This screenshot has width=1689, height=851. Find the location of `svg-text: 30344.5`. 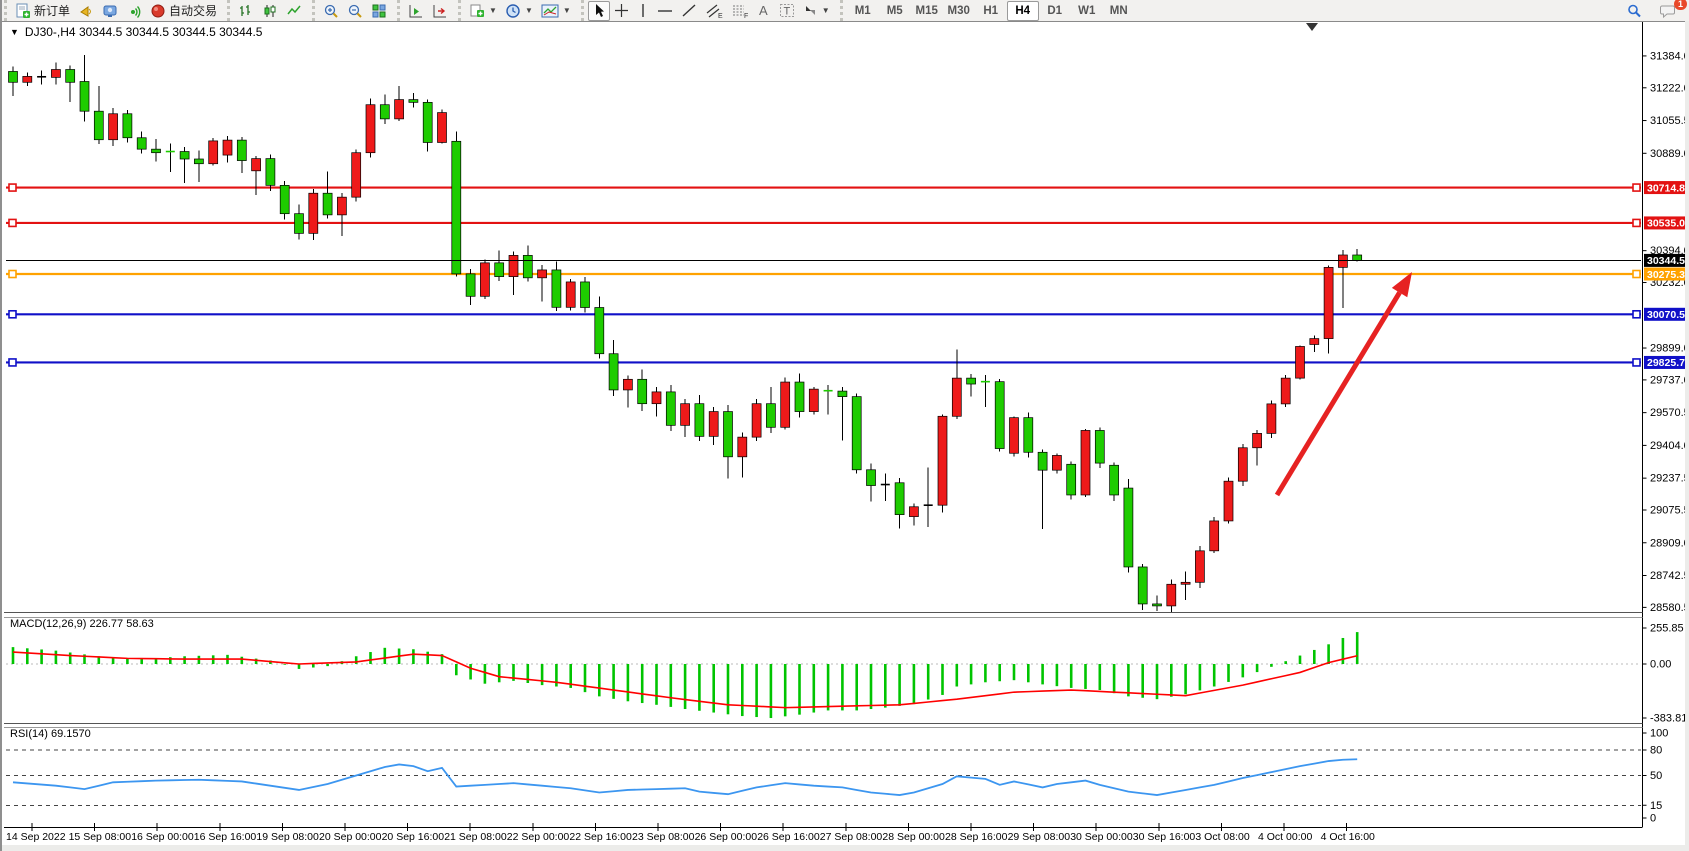

svg-text: 30344.5 is located at coordinates (1666, 261).